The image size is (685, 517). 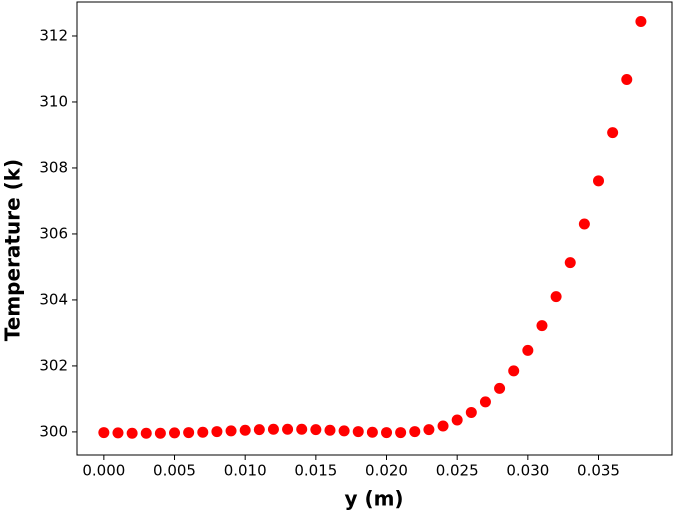 I want to click on y-tick-label: 310, so click(x=53, y=101).